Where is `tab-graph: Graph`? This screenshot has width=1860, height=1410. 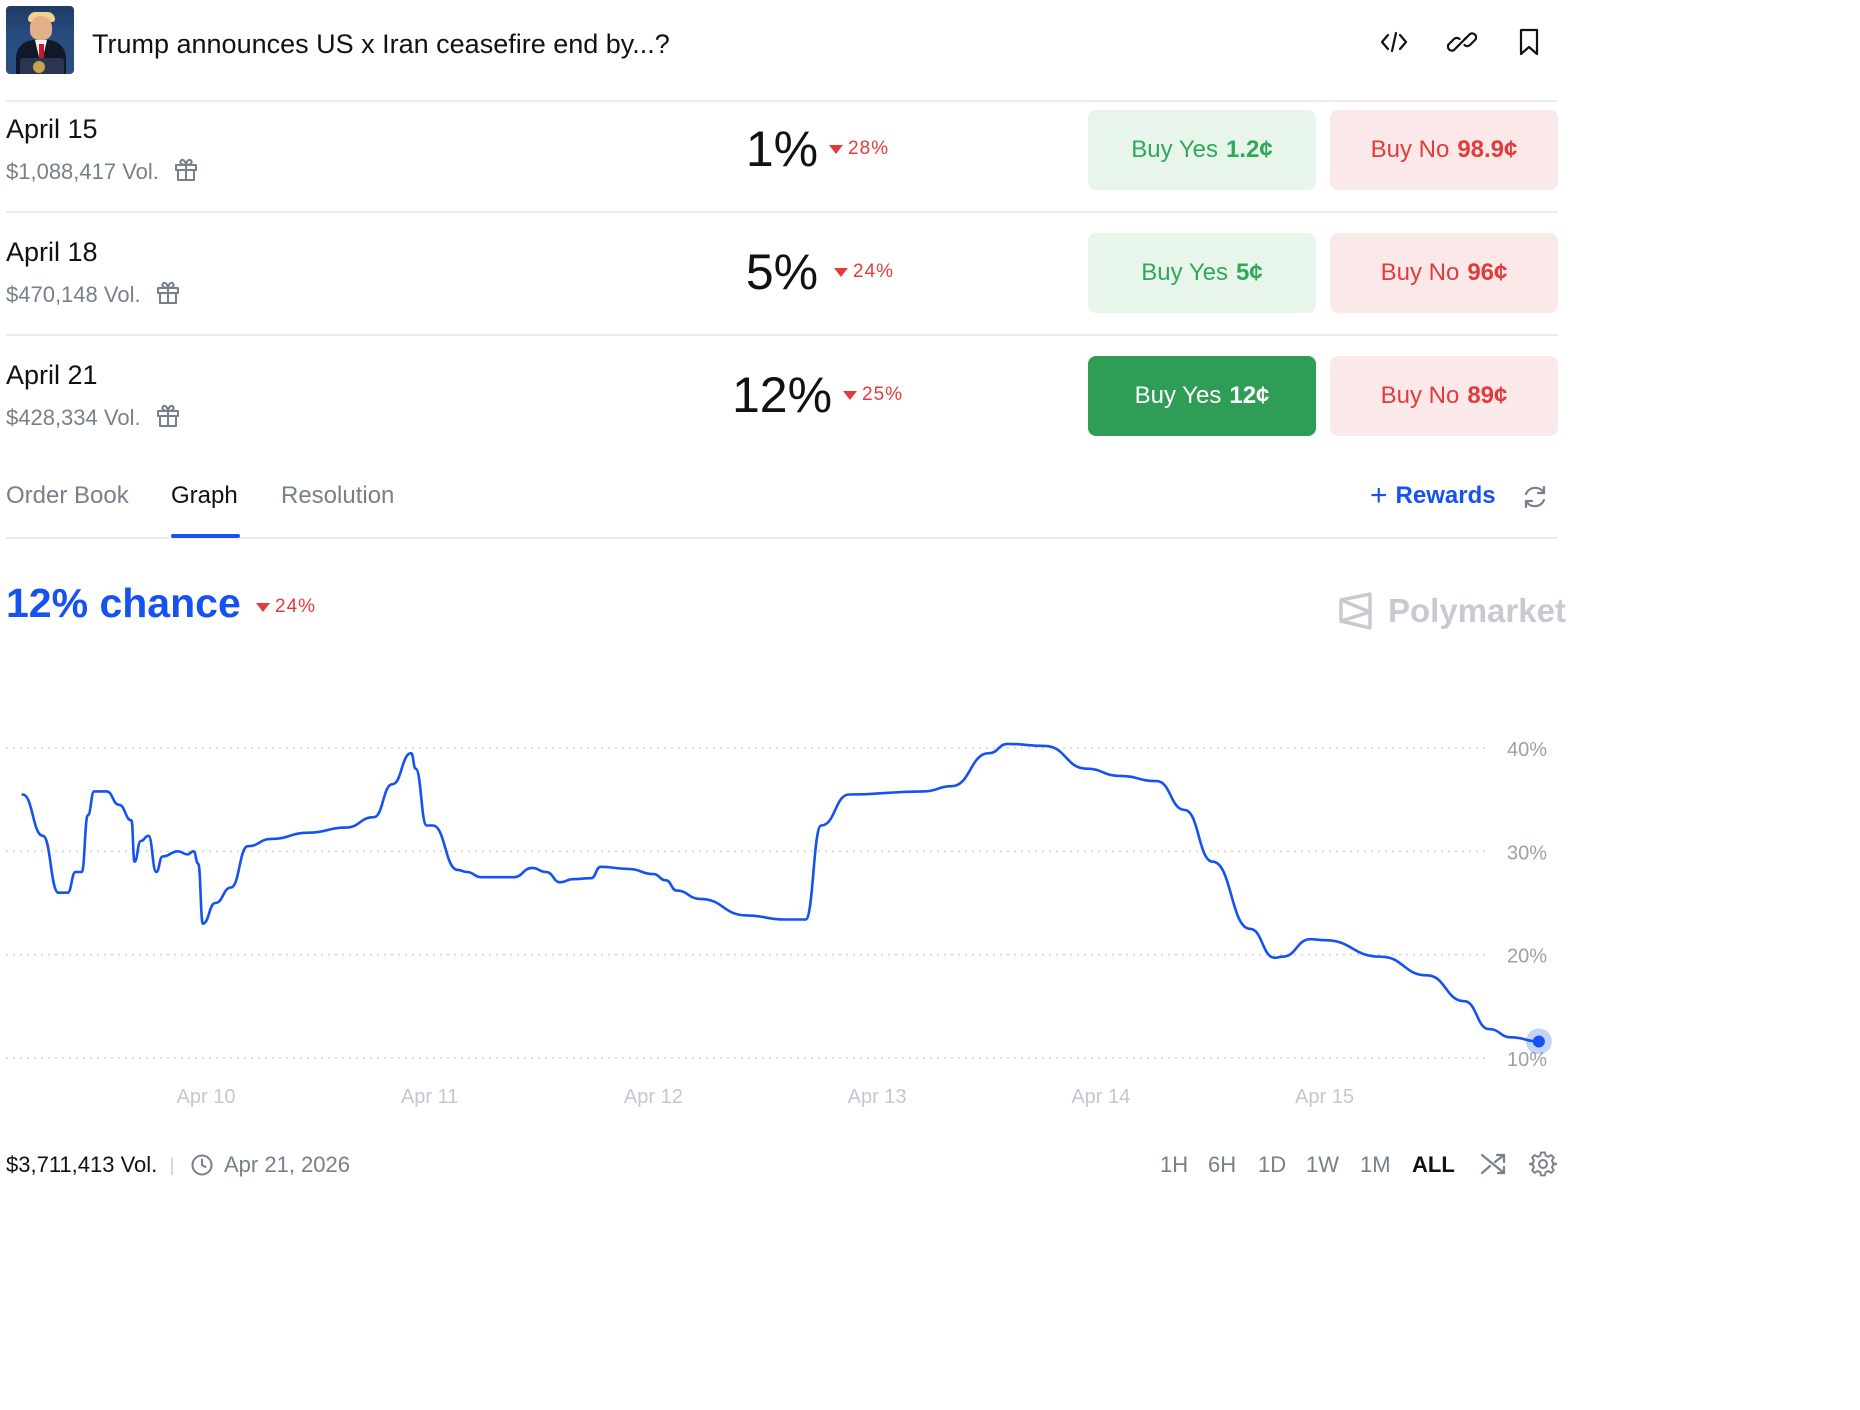
tab-graph: Graph is located at coordinates (204, 495).